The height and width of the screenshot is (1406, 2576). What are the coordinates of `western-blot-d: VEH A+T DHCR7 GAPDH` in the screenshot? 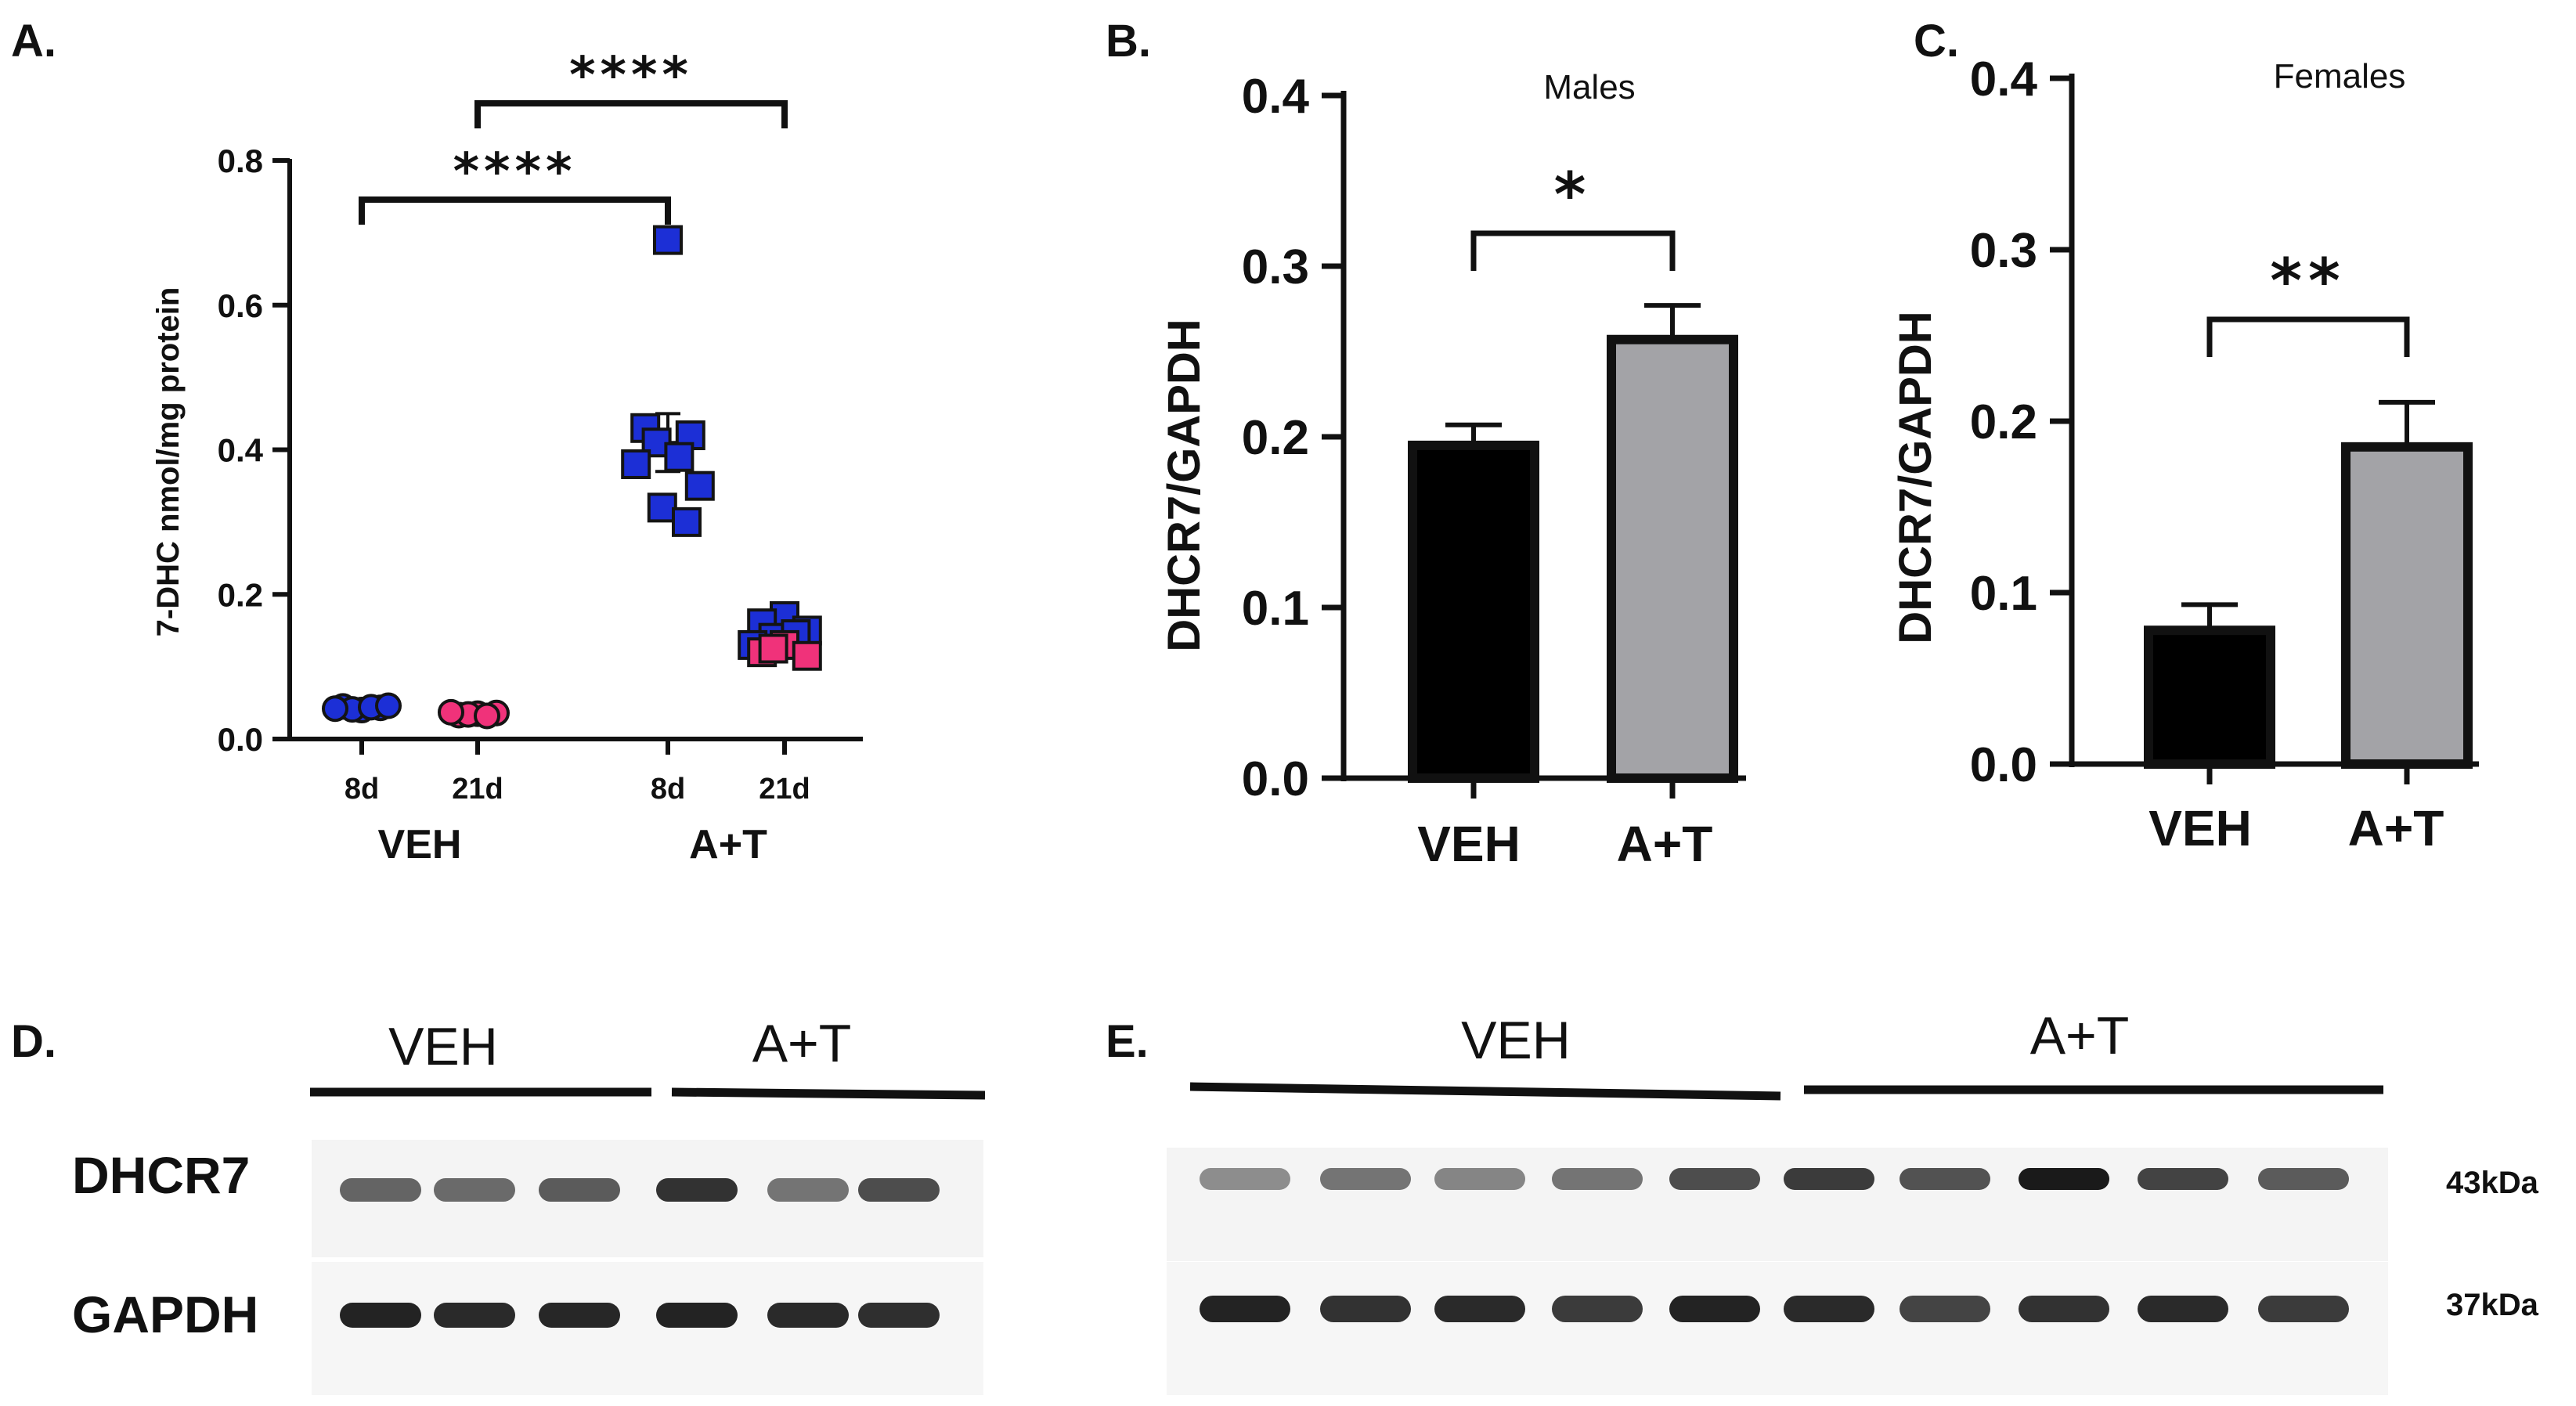 It's located at (529, 1204).